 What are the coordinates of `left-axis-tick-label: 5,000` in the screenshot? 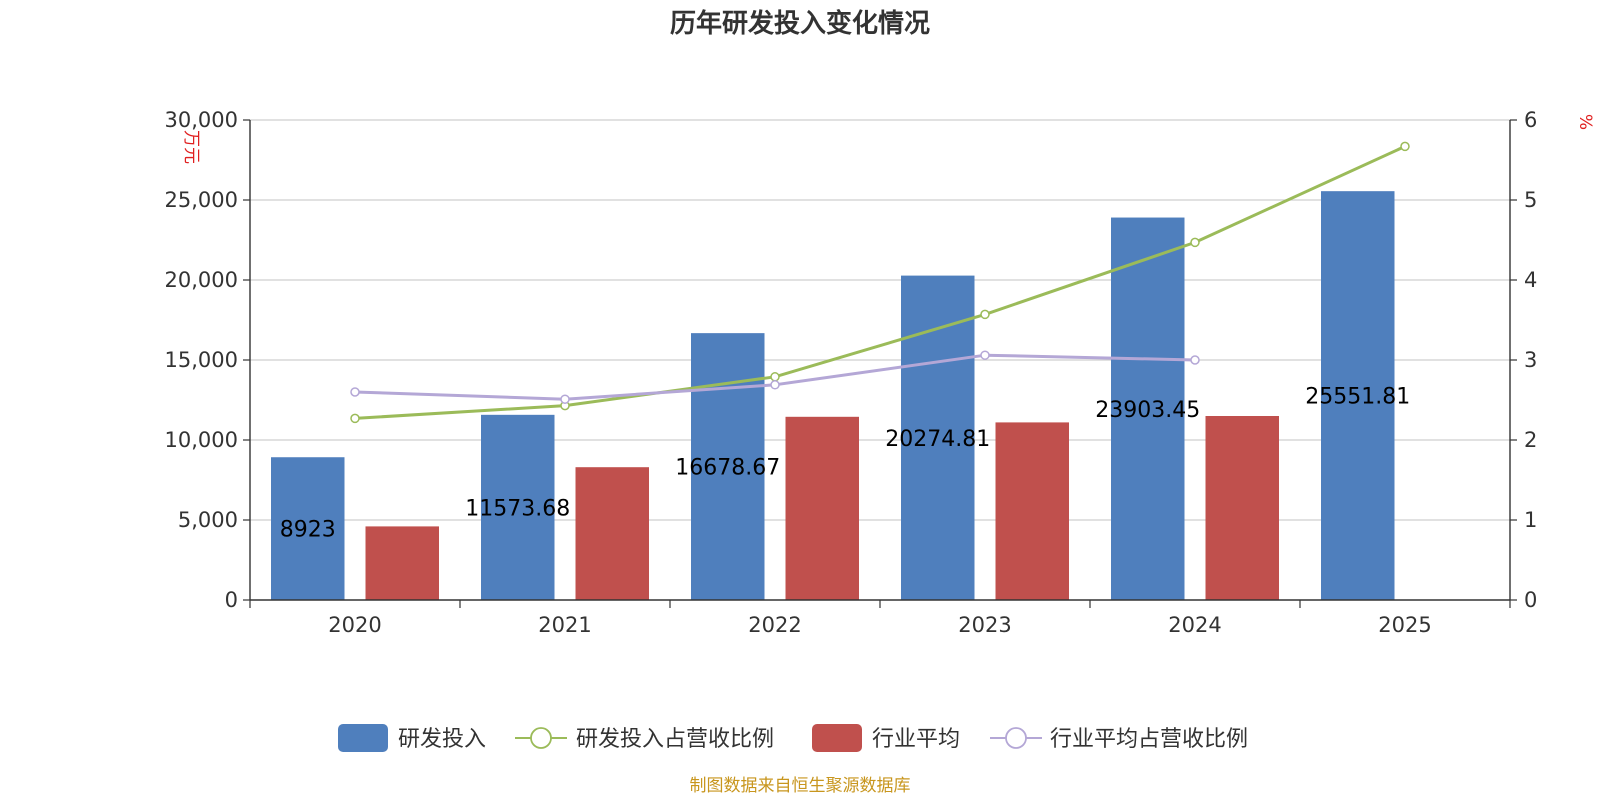 It's located at (208, 520).